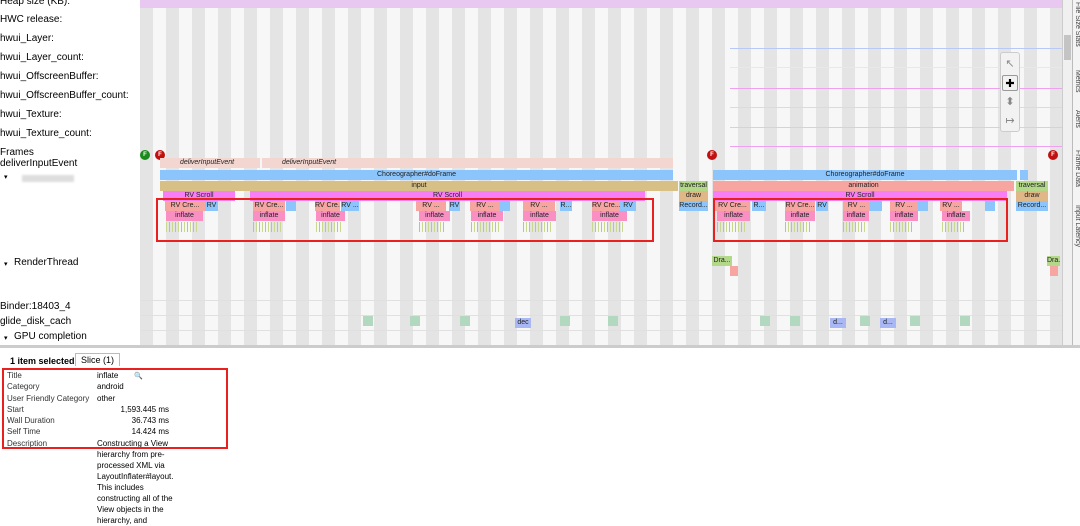 Image resolution: width=1080 pixels, height=526 pixels. I want to click on track-label: Frames, so click(17, 152).